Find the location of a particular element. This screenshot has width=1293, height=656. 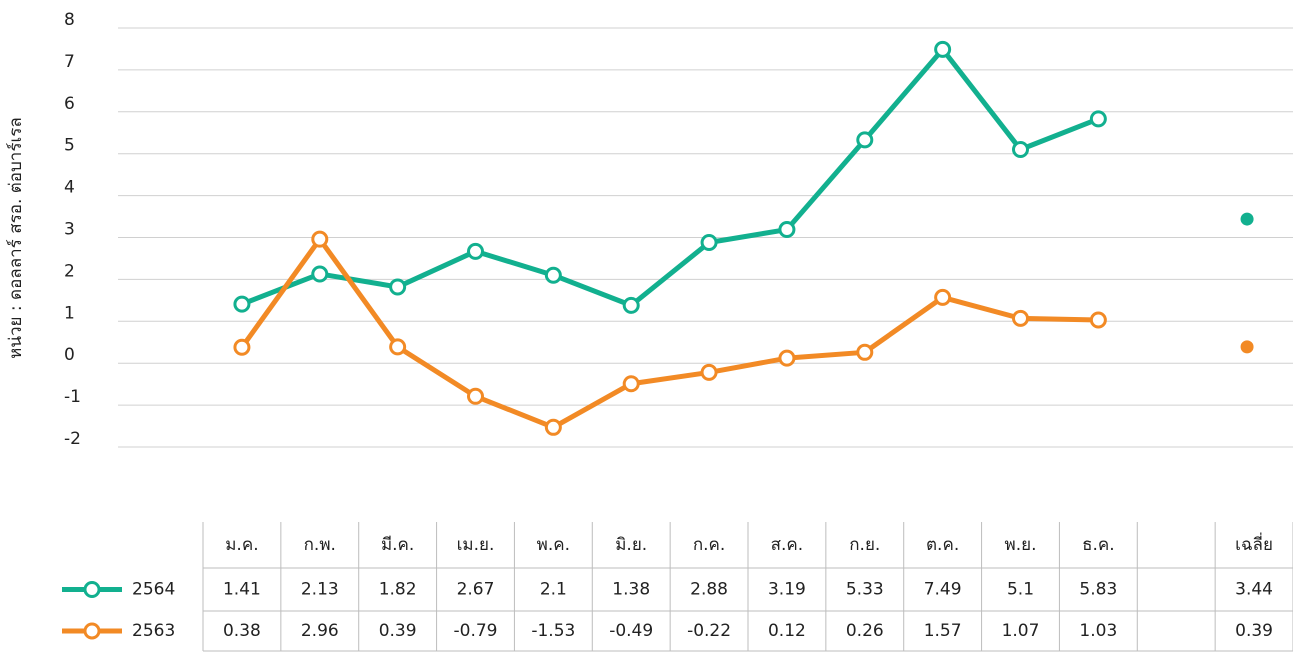

table-header: ต.ค. is located at coordinates (942, 545).